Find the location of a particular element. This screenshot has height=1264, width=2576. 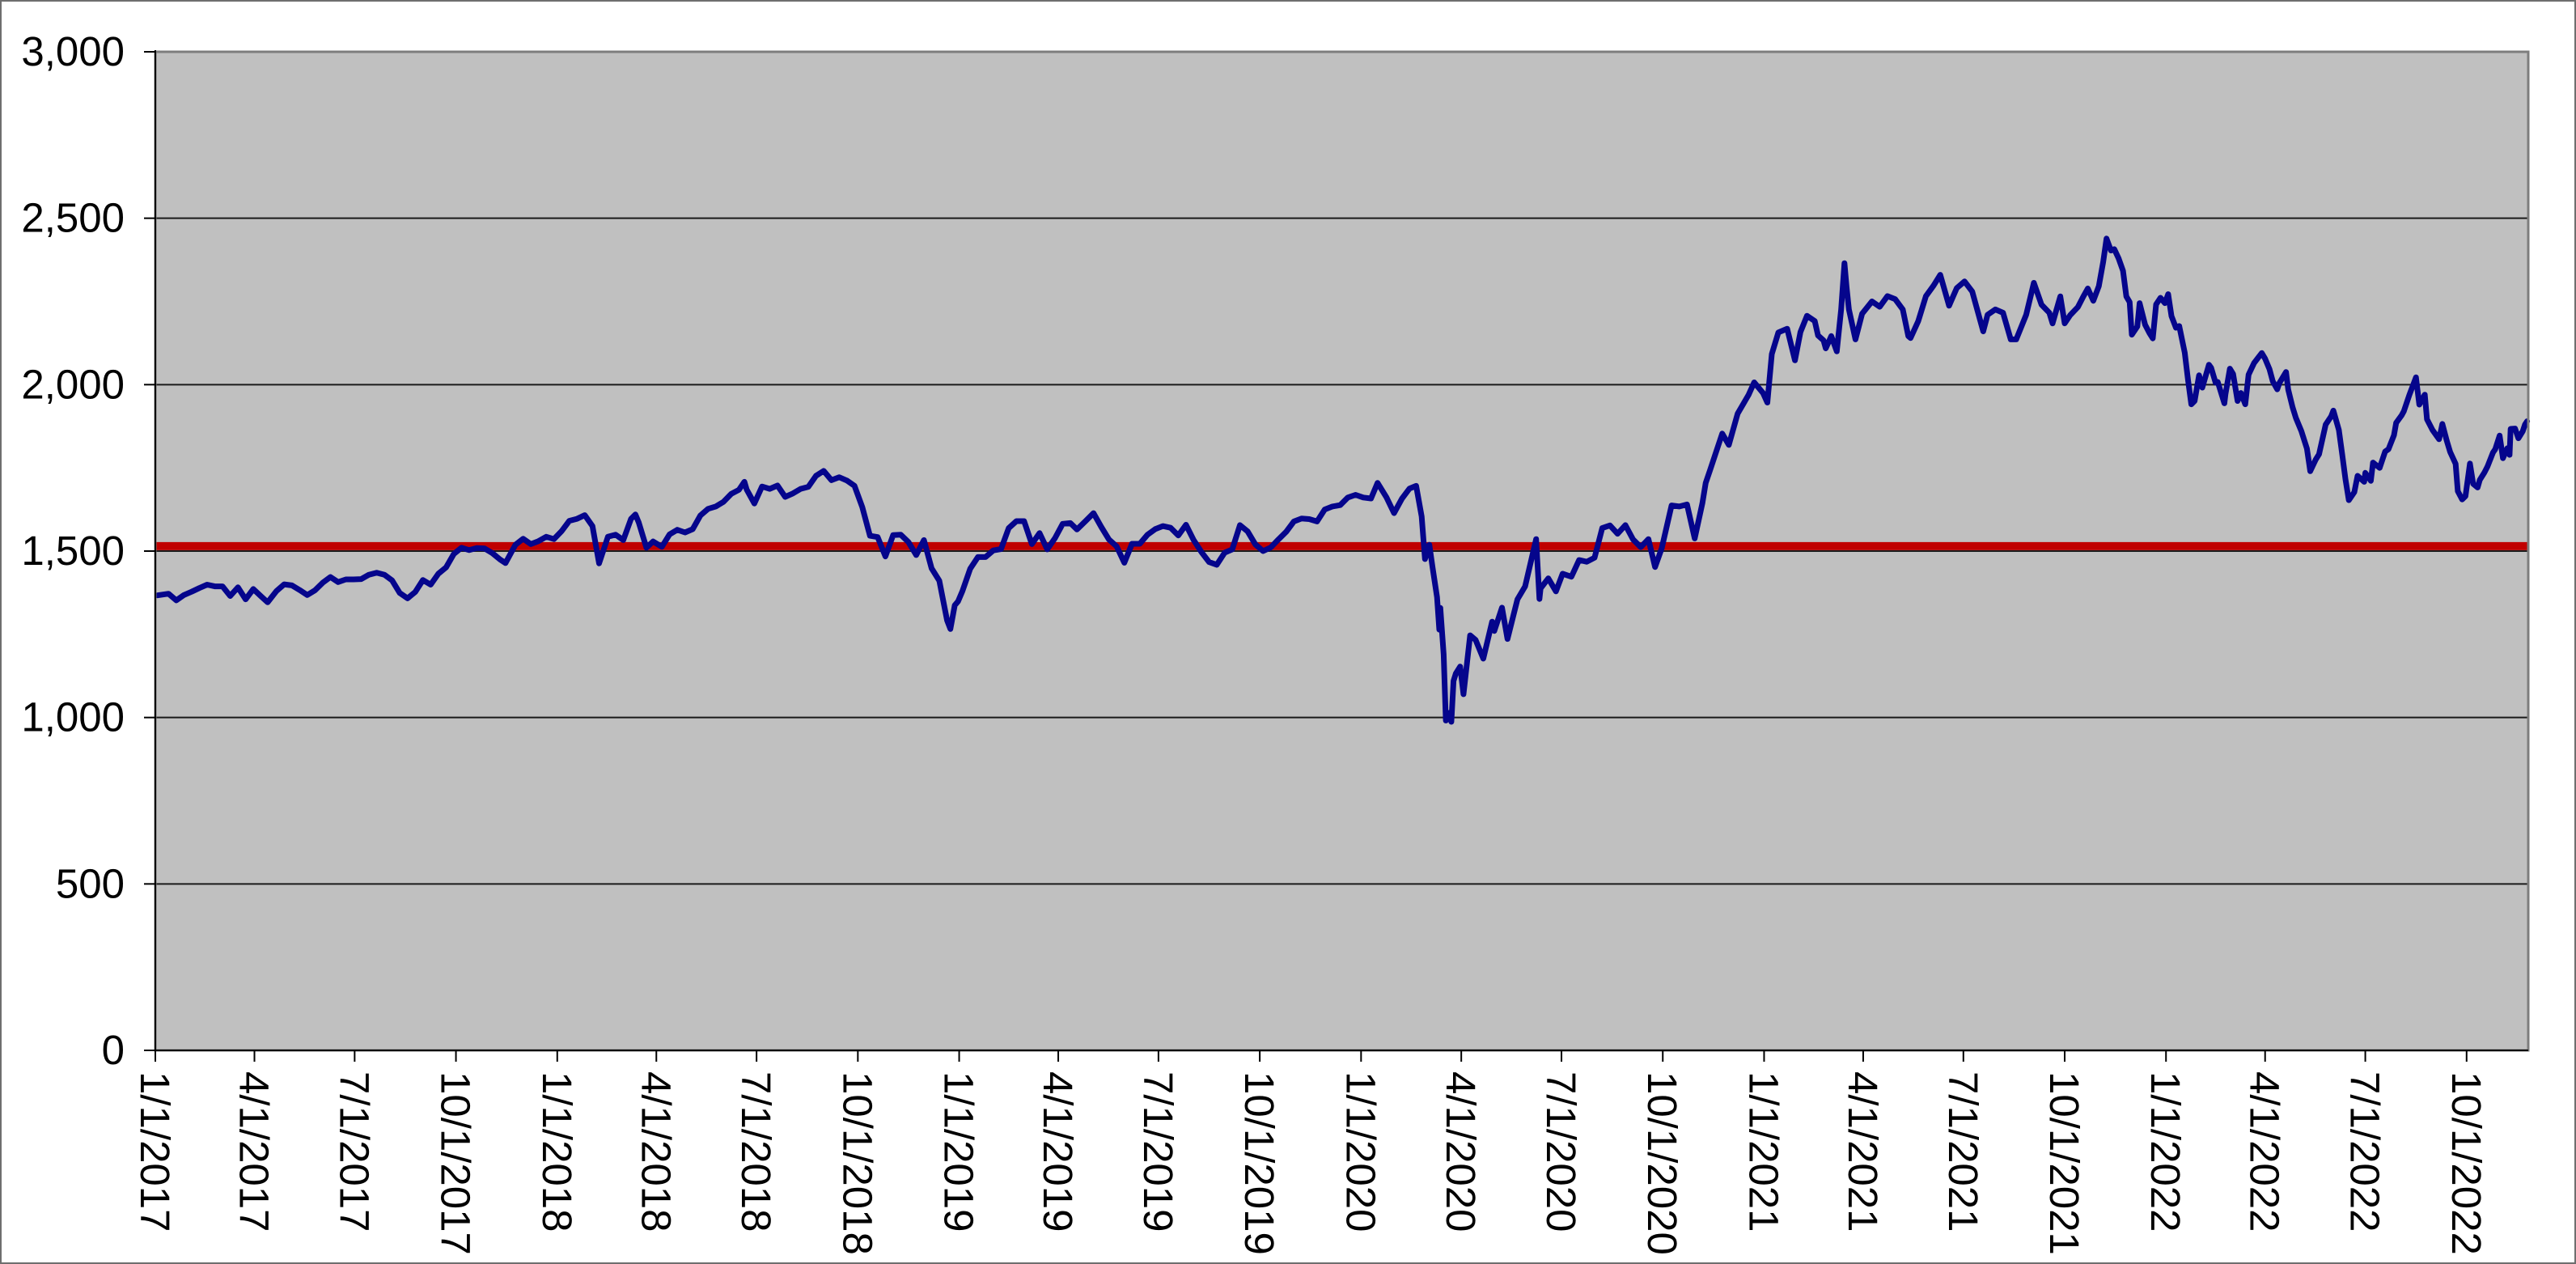

x-tick-label: 4/1/2020 is located at coordinates (1461, 1151).